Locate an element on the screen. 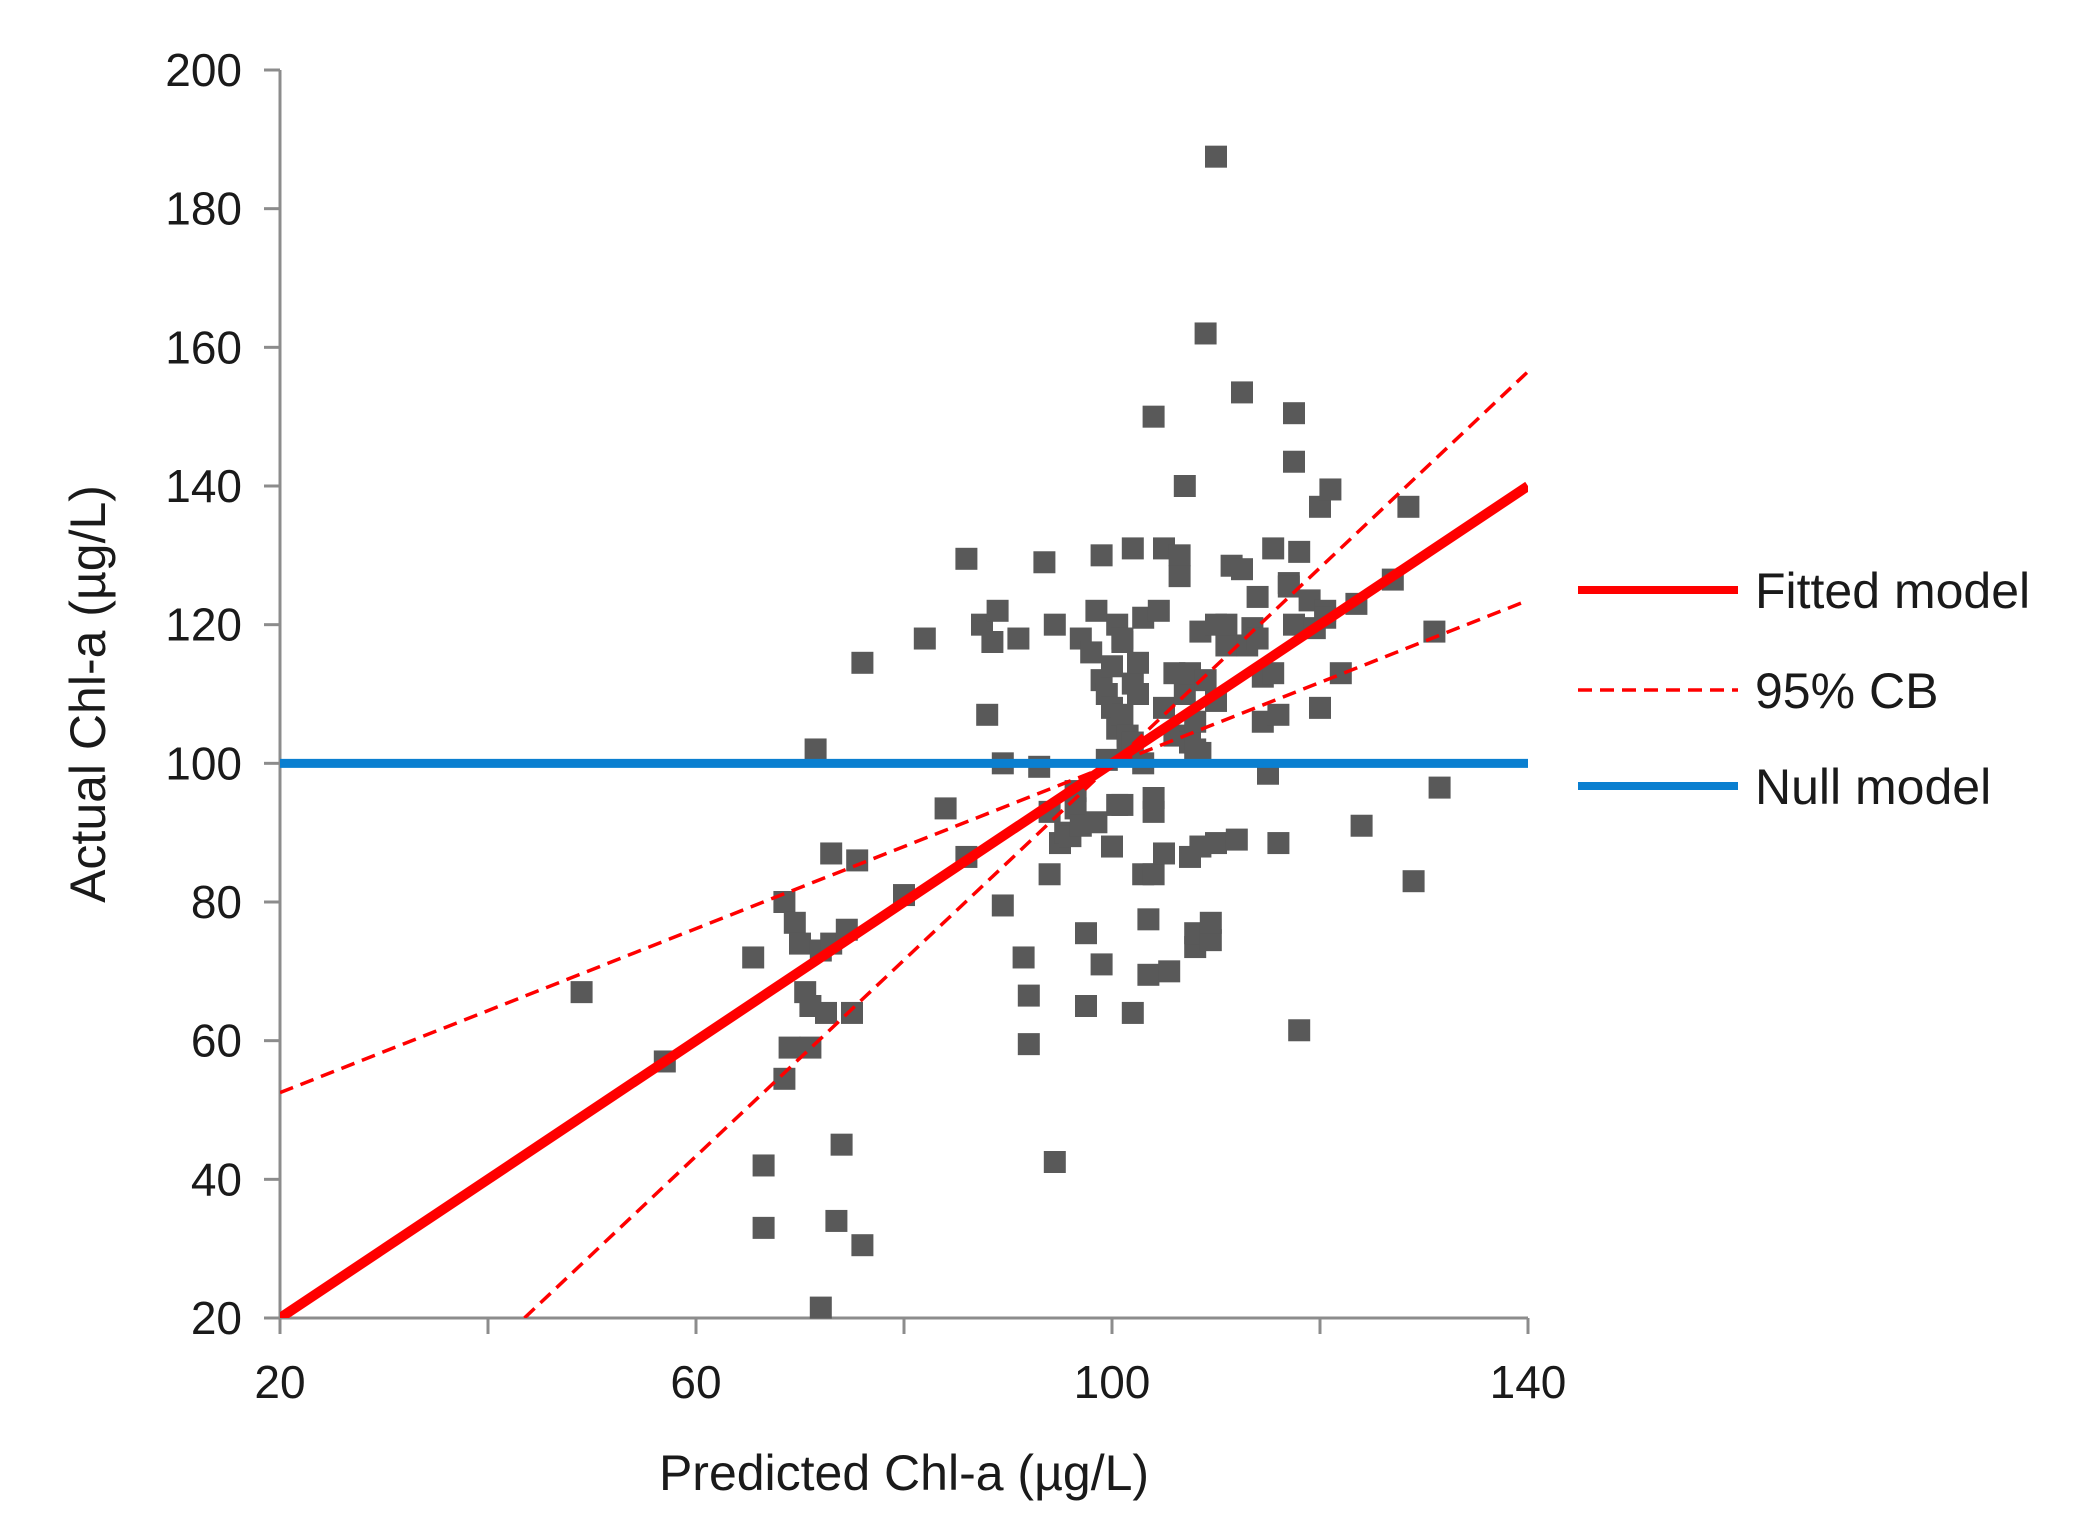 This screenshot has width=2073, height=1532. x-tick-label: 140 is located at coordinates (1528, 1382).